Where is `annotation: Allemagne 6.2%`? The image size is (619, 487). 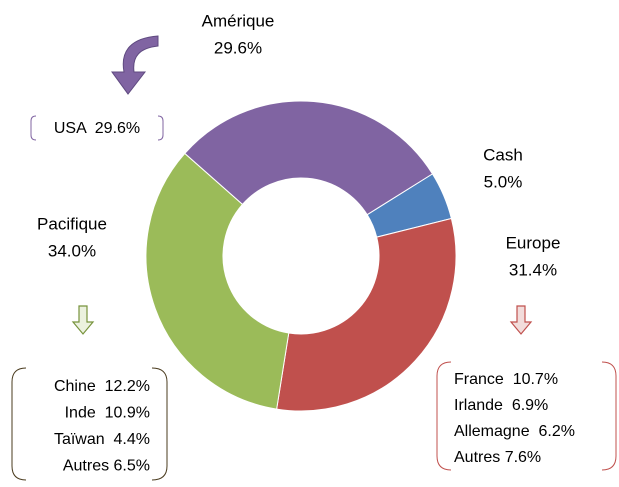 annotation: Allemagne 6.2% is located at coordinates (514, 431).